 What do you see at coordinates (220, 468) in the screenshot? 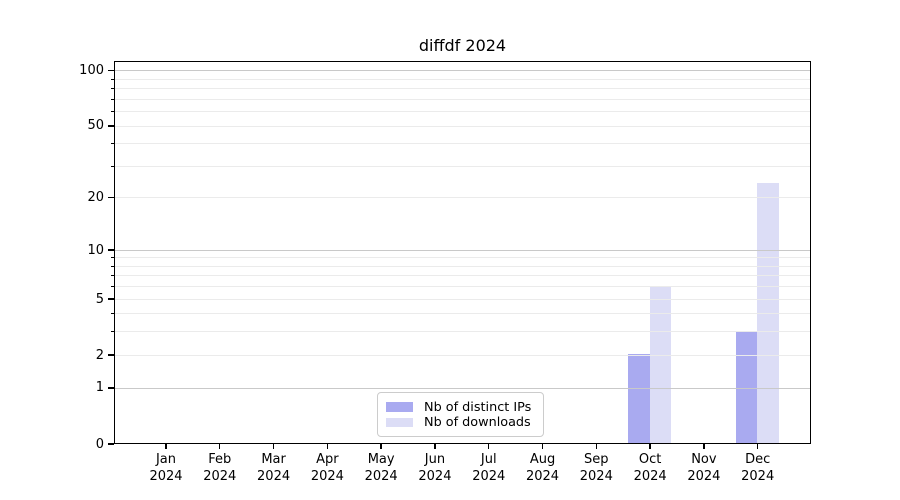
I see `x-tick-label-feb: Feb 2024` at bounding box center [220, 468].